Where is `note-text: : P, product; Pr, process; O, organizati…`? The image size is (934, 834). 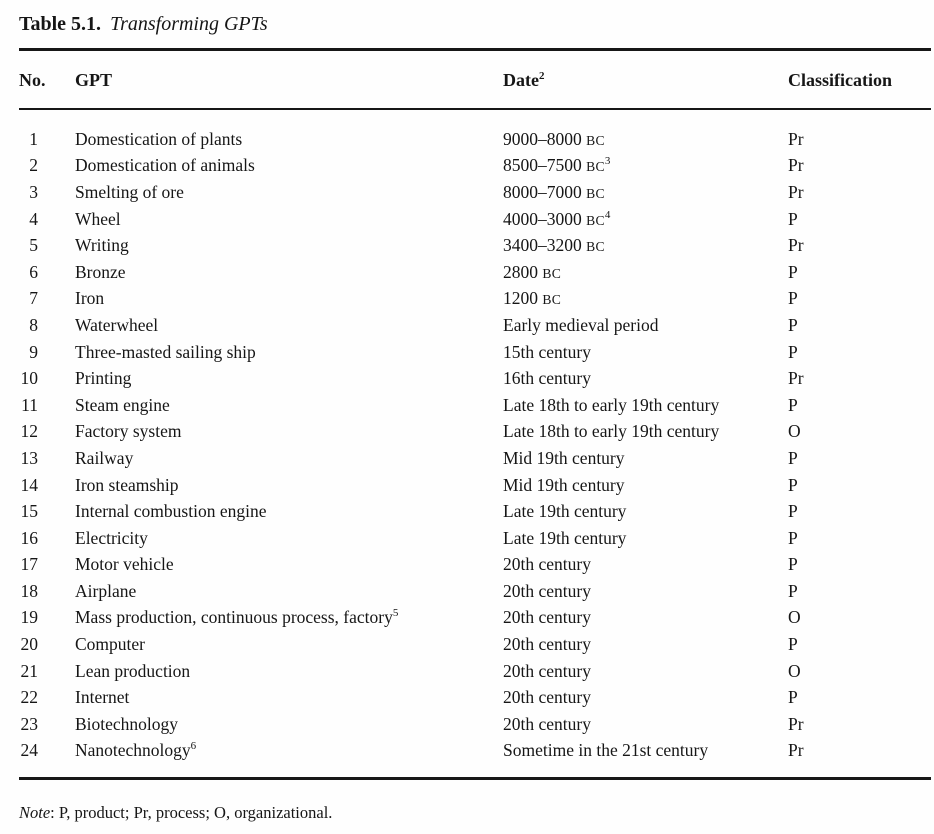 note-text: : P, product; Pr, process; O, organizati… is located at coordinates (191, 813).